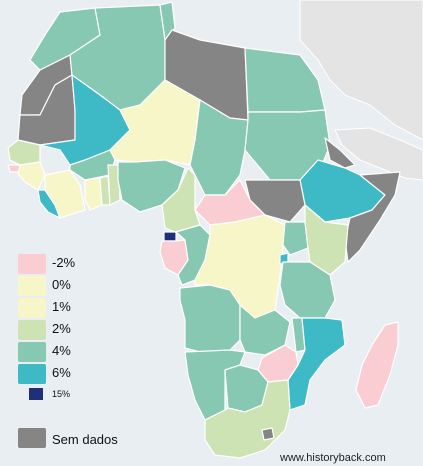 This screenshot has width=423, height=466. I want to click on country-lesotho, so click(268, 434).